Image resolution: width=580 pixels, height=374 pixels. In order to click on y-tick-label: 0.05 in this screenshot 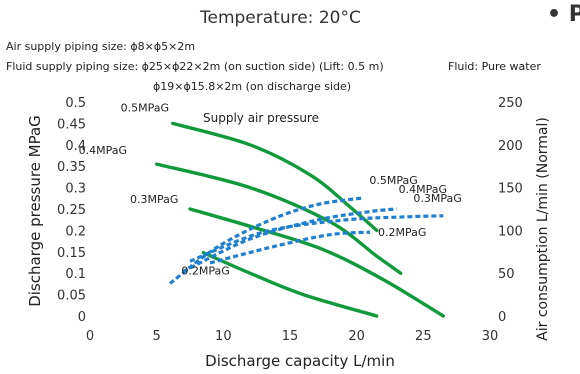, I will do `click(71, 296)`.